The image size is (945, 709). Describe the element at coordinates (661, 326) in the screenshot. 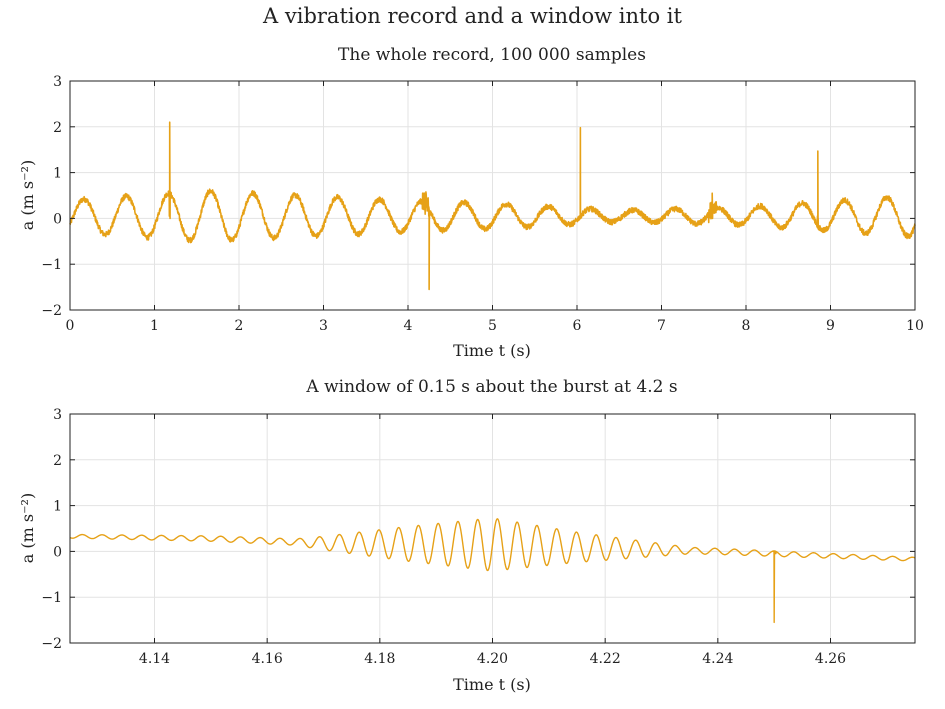

I see `x-tick-label: 7` at that location.